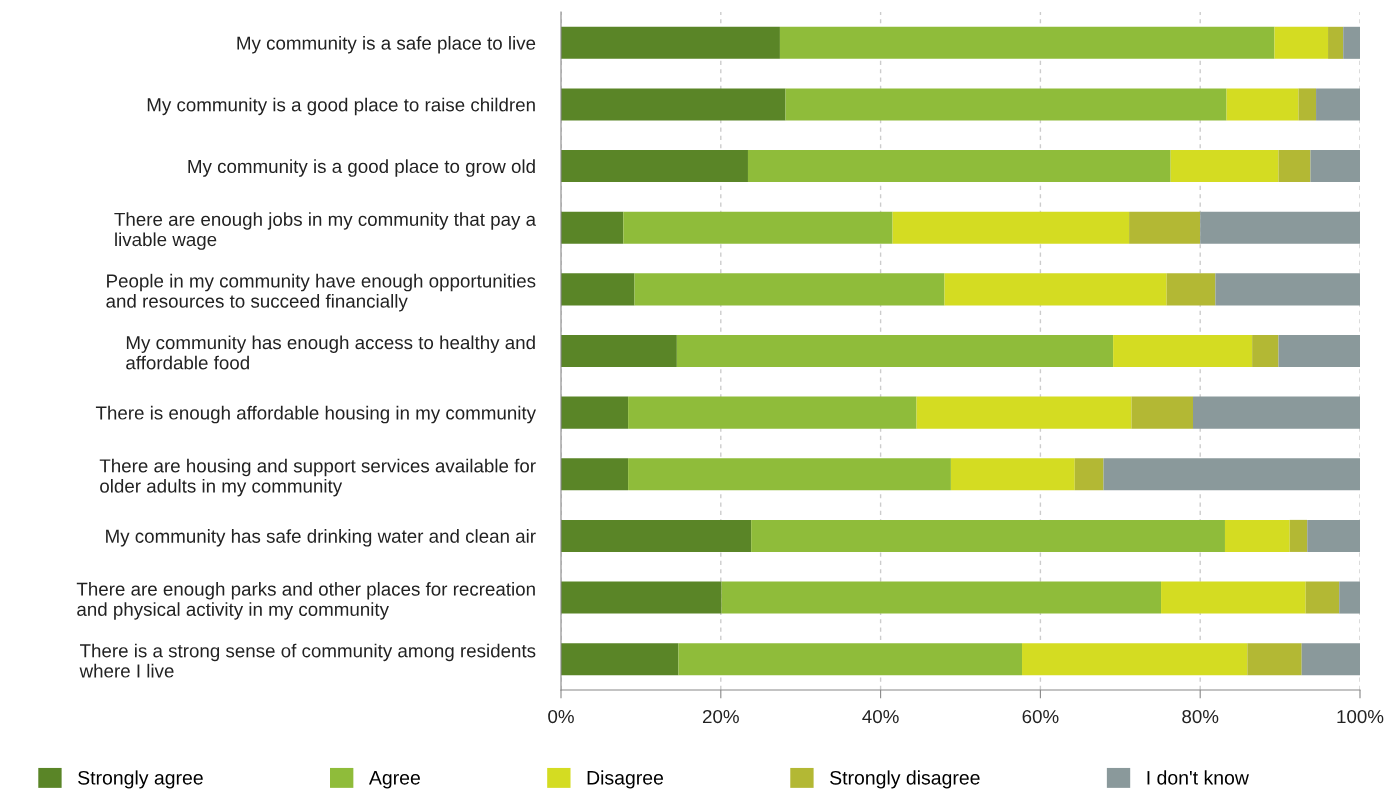 The width and height of the screenshot is (1386, 806). What do you see at coordinates (561, 716) in the screenshot?
I see `x-tick-label: 0%` at bounding box center [561, 716].